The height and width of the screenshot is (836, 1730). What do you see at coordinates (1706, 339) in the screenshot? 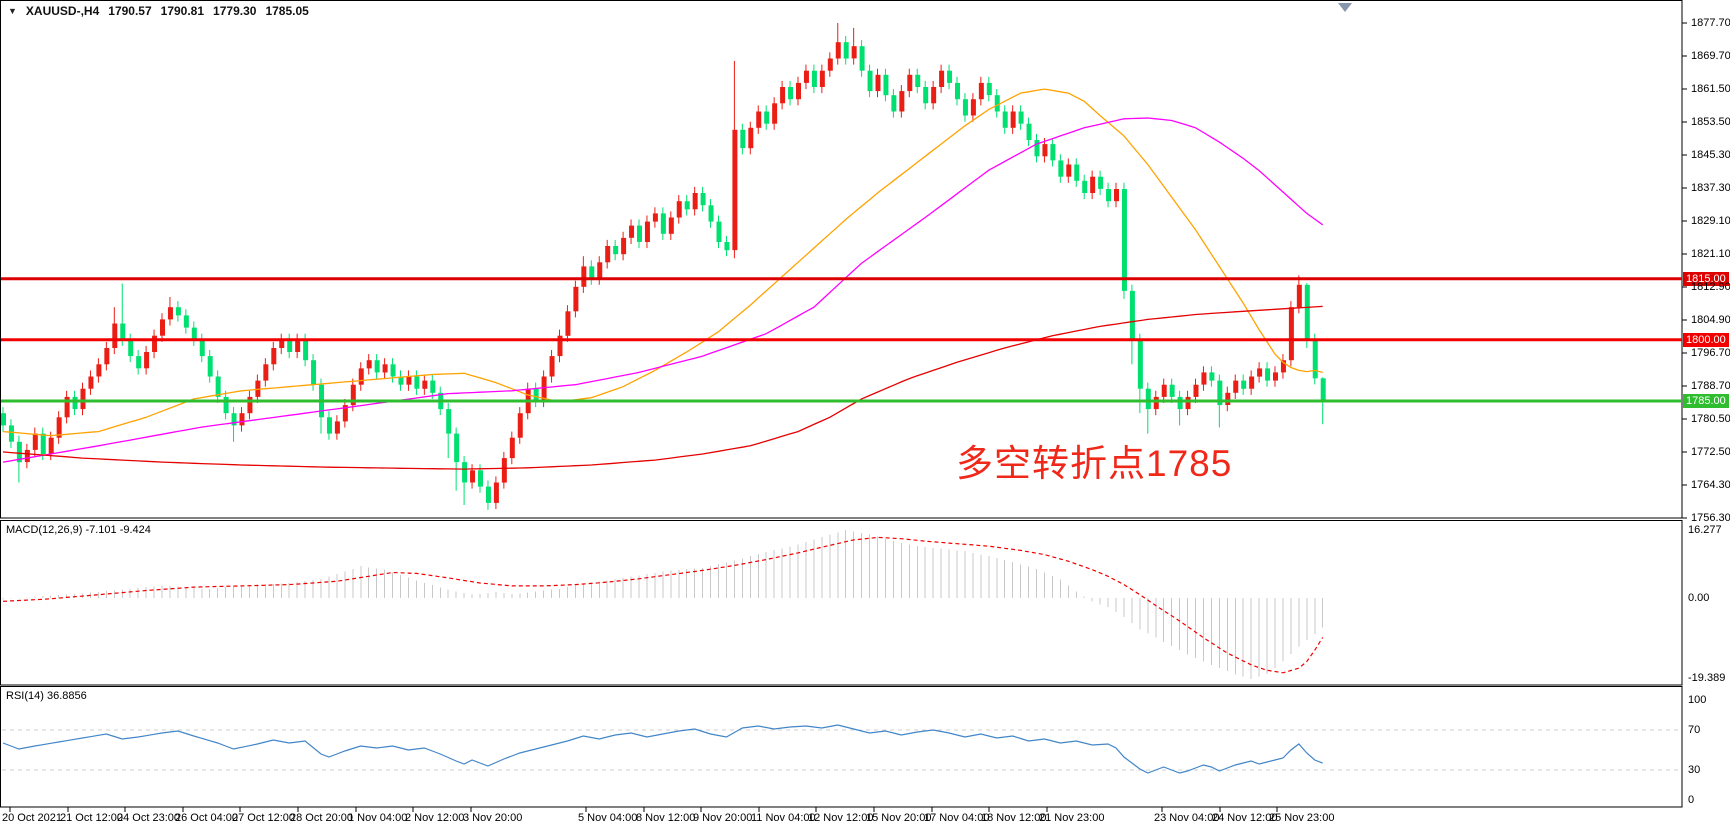
I see `price-badge-1800: 1800.00` at bounding box center [1706, 339].